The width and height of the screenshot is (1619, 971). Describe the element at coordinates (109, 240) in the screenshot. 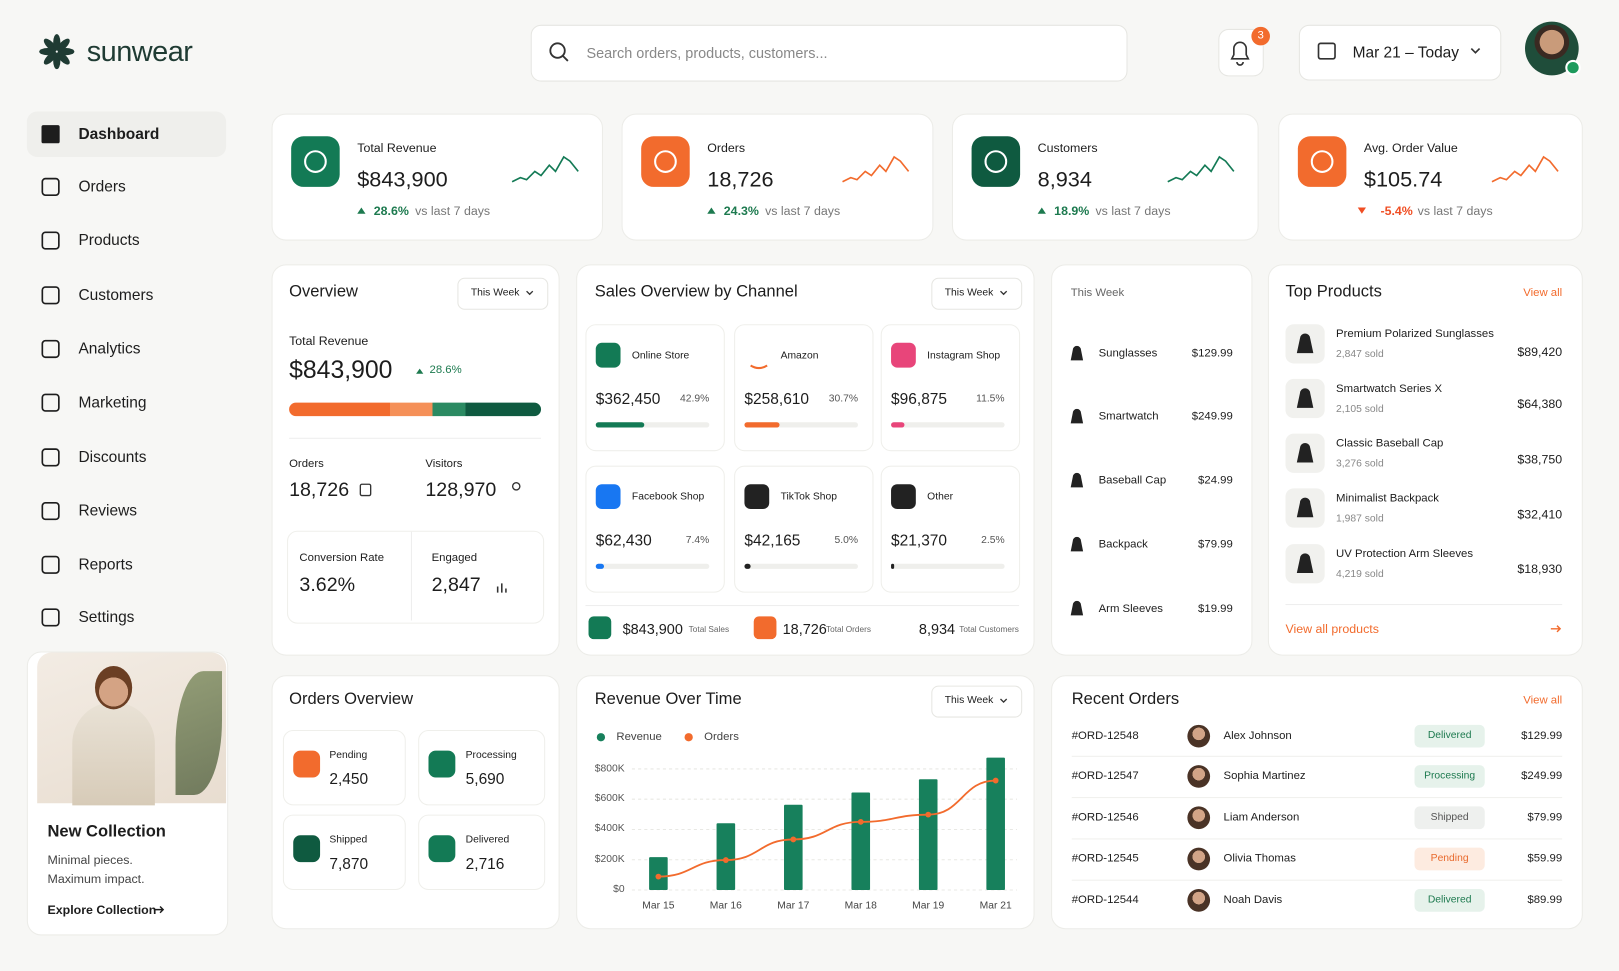

I see `nav-item: Products` at that location.